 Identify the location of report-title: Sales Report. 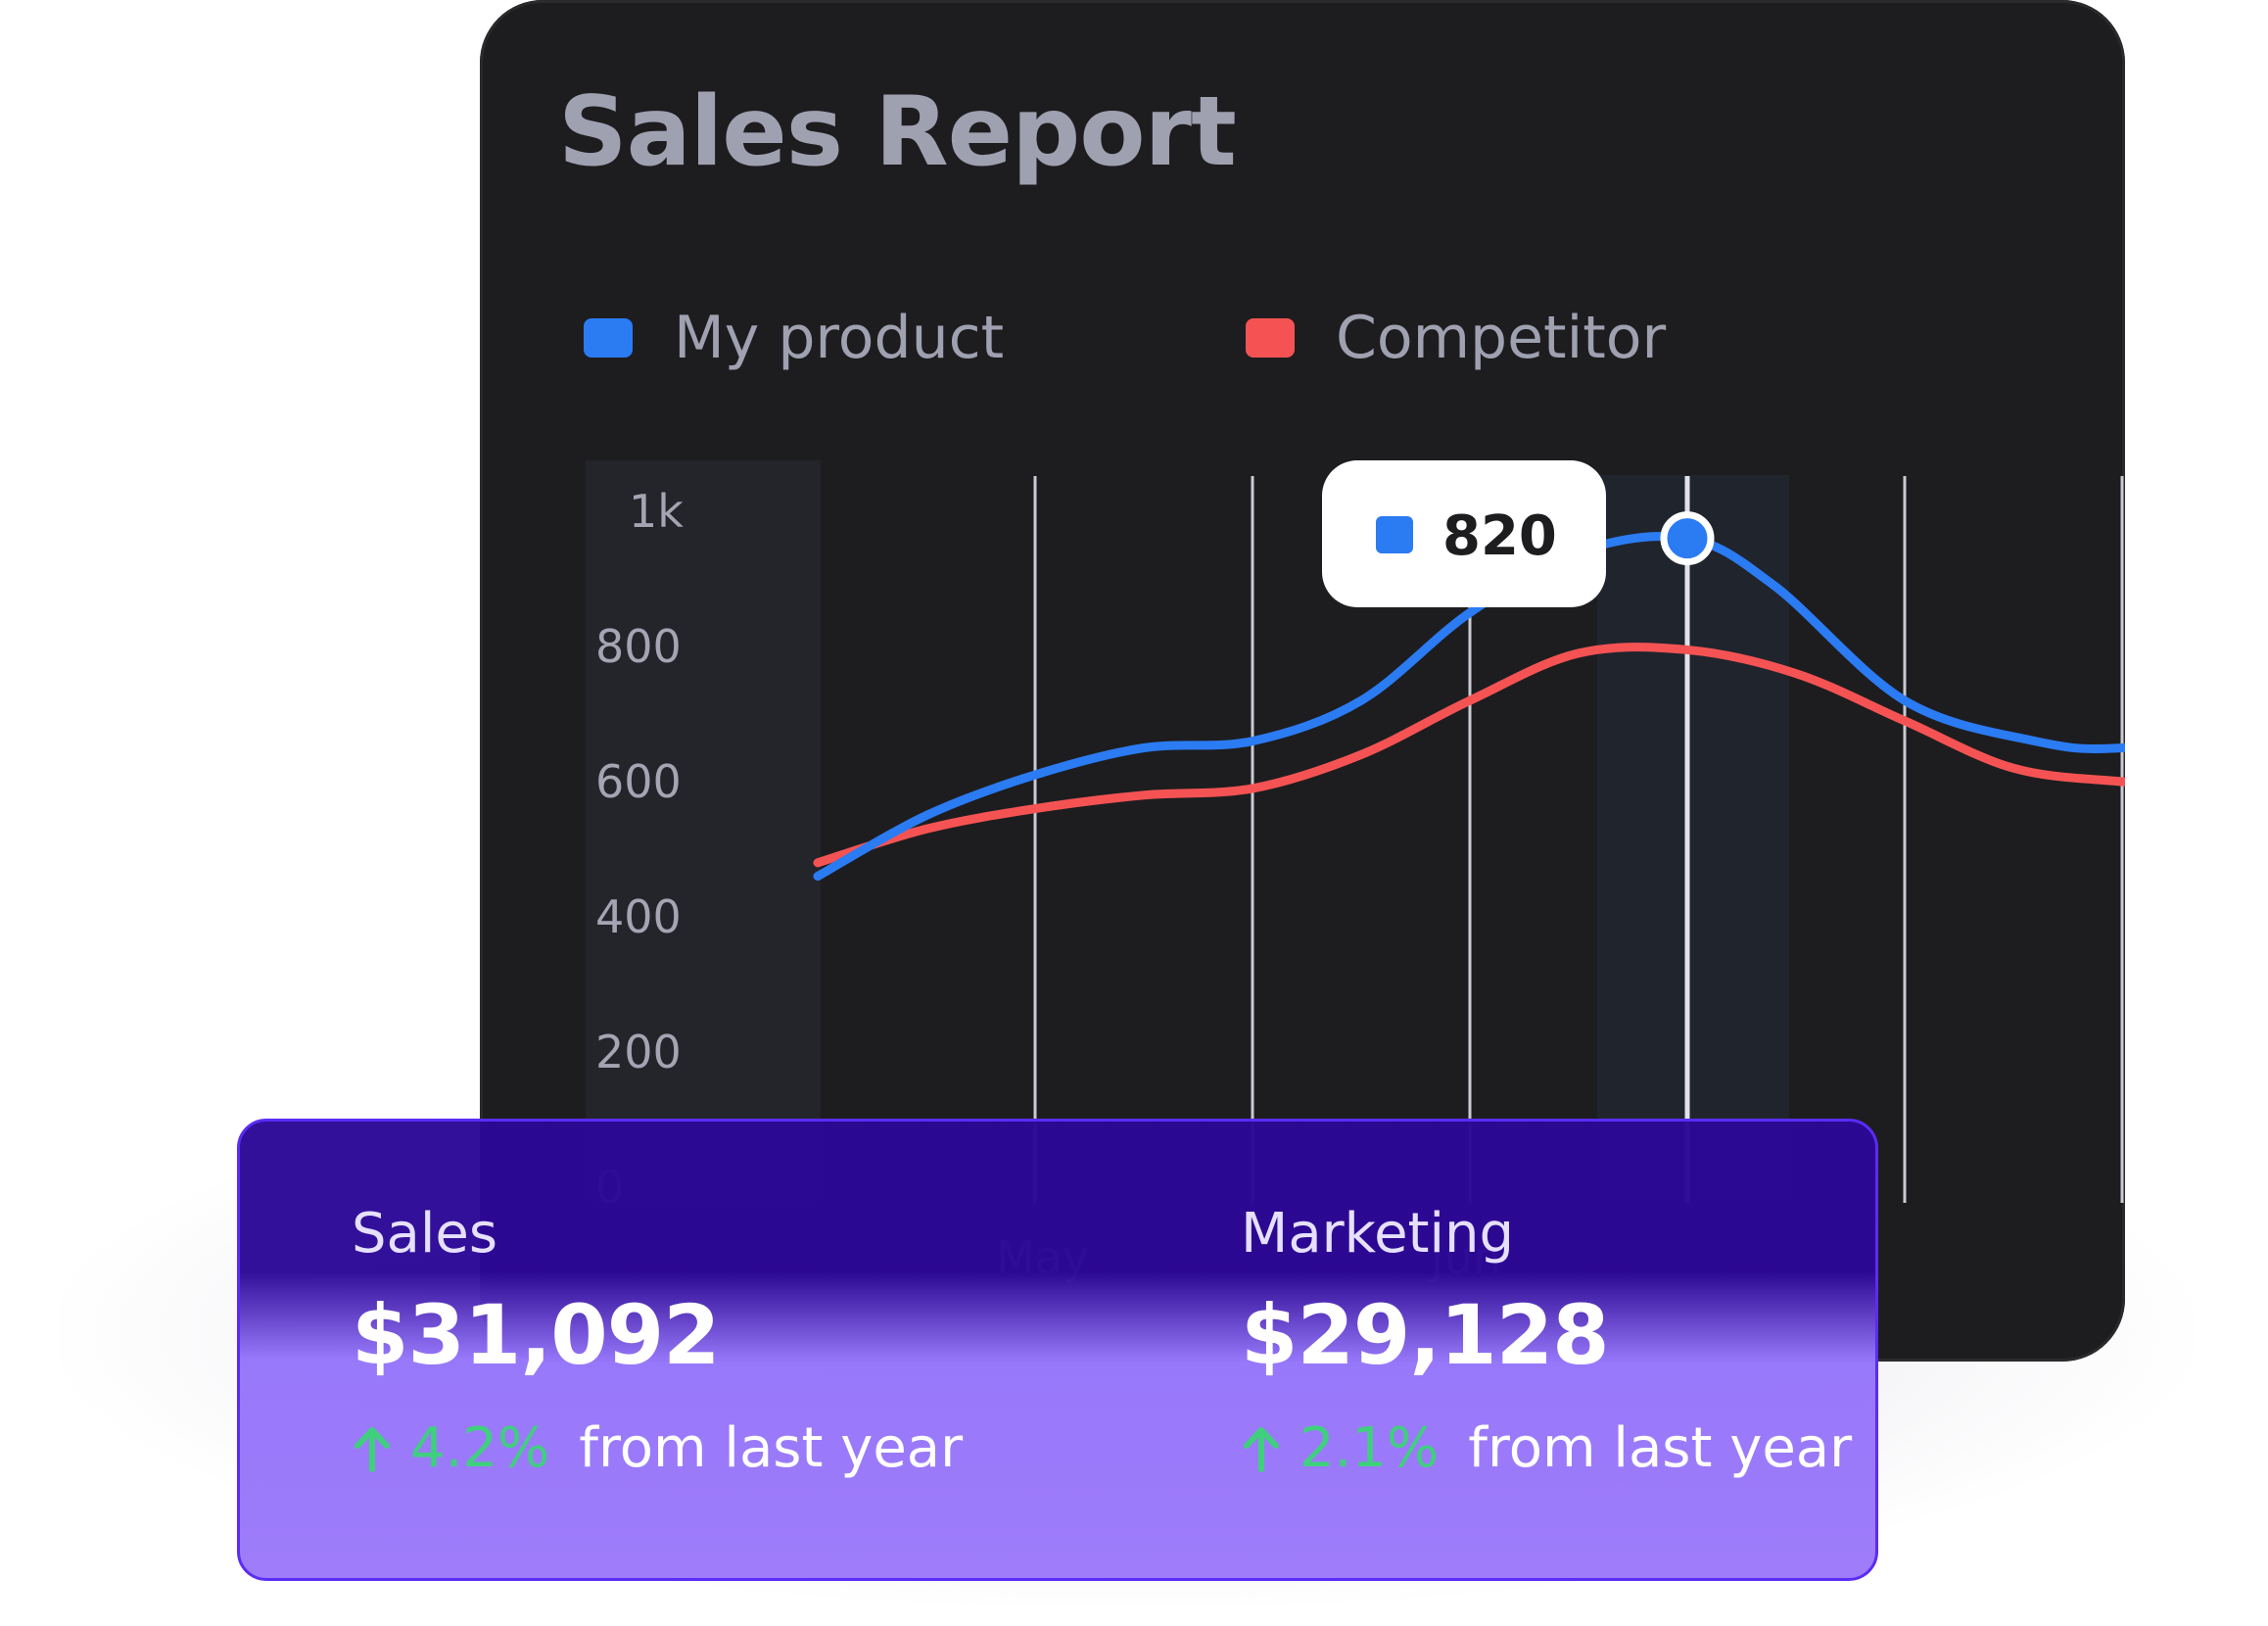
(897, 132).